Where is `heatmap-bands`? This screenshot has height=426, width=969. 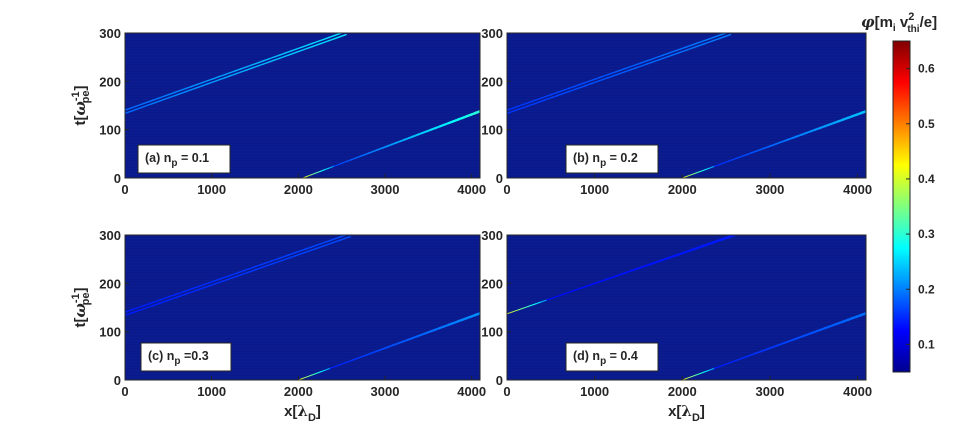 heatmap-bands is located at coordinates (686, 105).